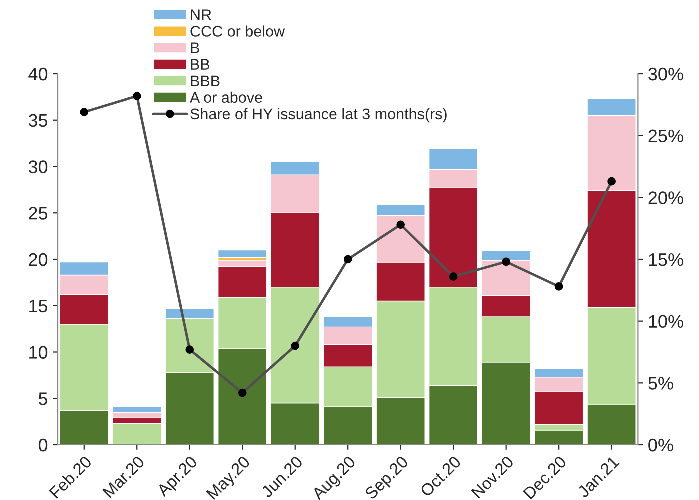 Image resolution: width=699 pixels, height=500 pixels. Describe the element at coordinates (43, 399) in the screenshot. I see `y-tick-label: 5` at that location.